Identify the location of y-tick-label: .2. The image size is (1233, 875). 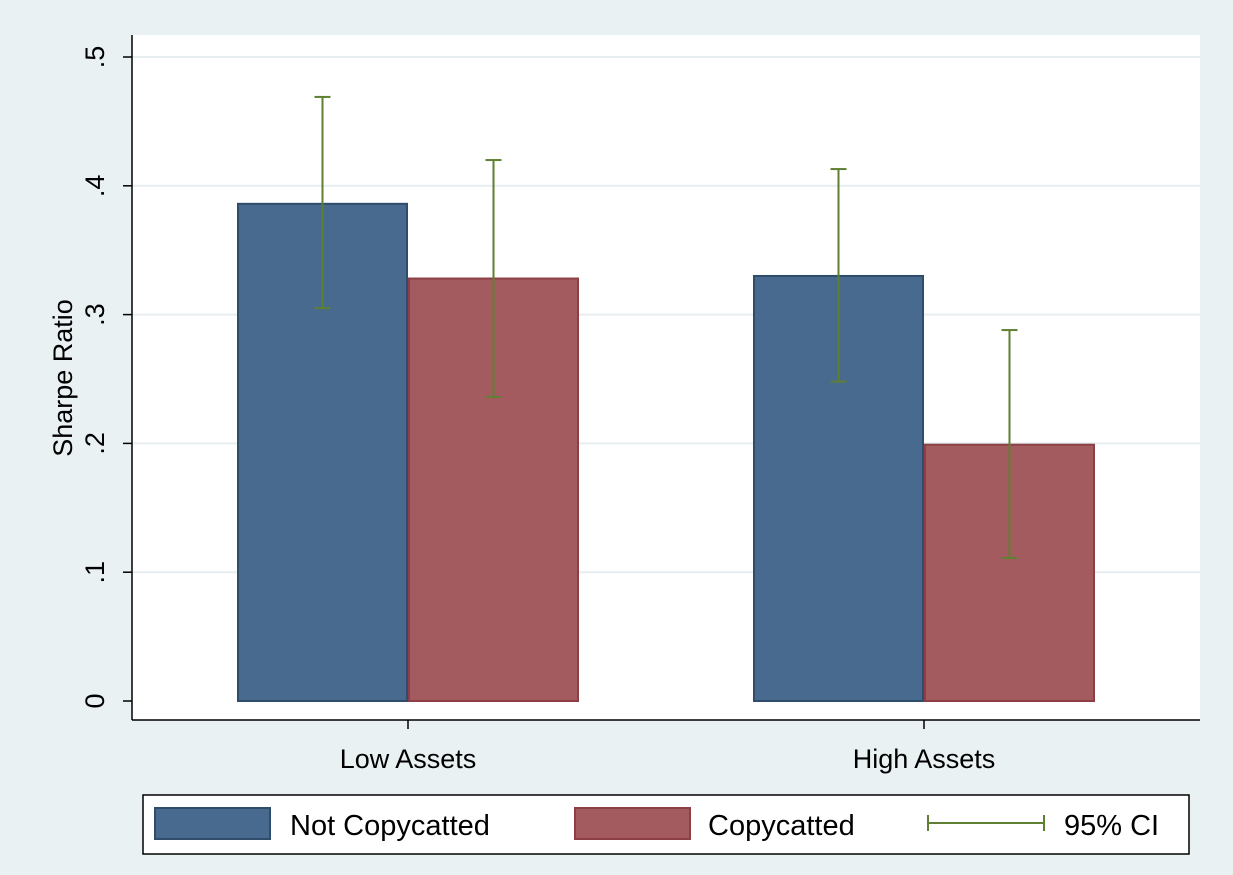
(95, 443).